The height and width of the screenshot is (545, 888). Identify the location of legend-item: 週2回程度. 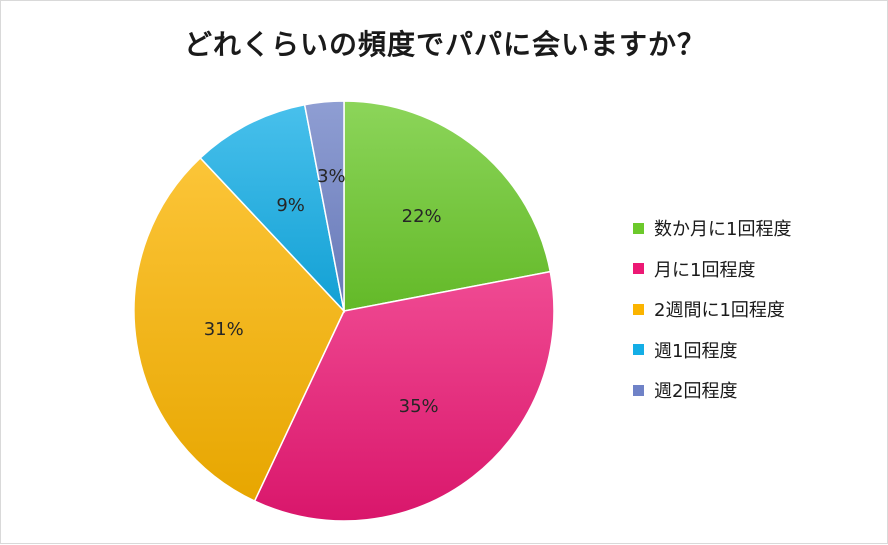
(712, 390).